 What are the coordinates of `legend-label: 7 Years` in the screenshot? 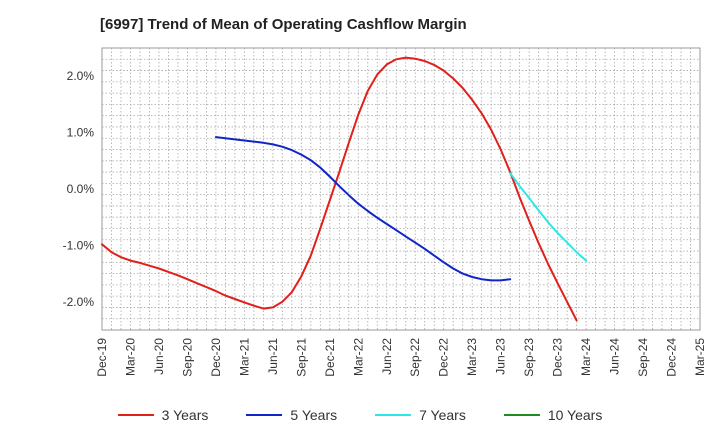 It's located at (442, 415).